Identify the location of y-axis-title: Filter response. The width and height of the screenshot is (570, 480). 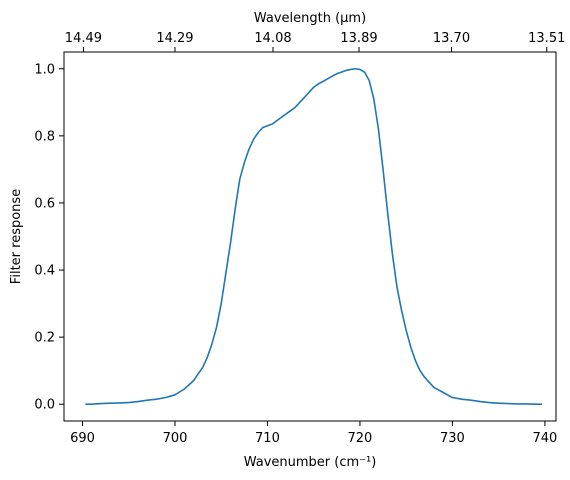
(16, 236).